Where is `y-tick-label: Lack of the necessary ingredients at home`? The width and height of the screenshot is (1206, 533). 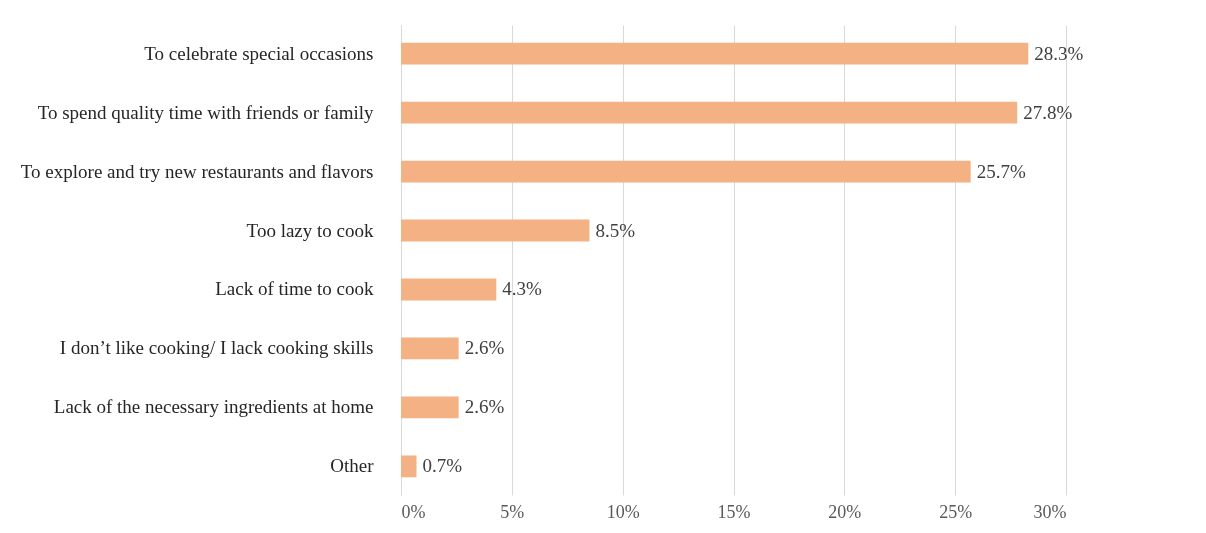
y-tick-label: Lack of the necessary ingredients at home is located at coordinates (213, 407).